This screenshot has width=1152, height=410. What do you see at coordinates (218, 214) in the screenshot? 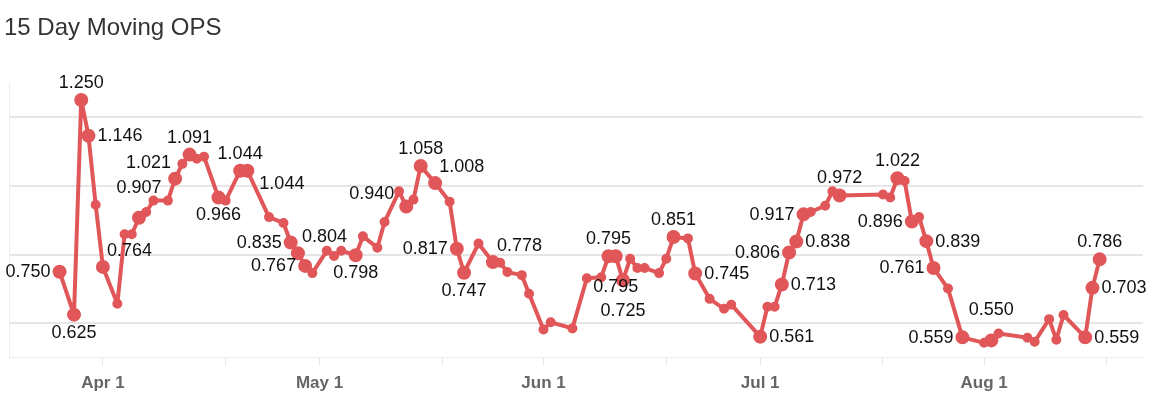
I see `data-label: 0.966` at bounding box center [218, 214].